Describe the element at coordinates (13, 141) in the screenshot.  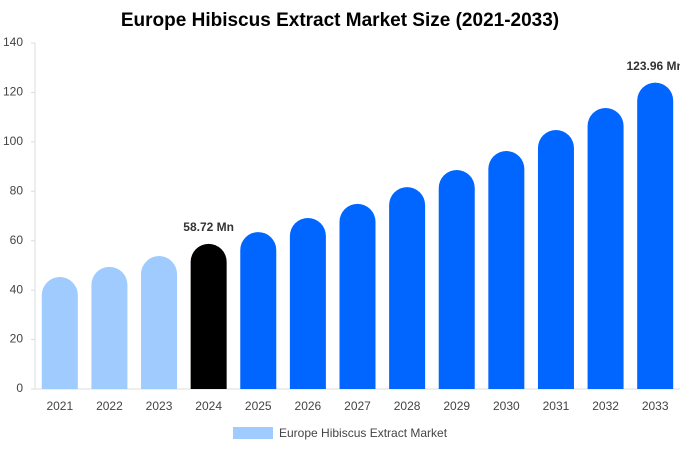
I see `y-tick-label: 100` at that location.